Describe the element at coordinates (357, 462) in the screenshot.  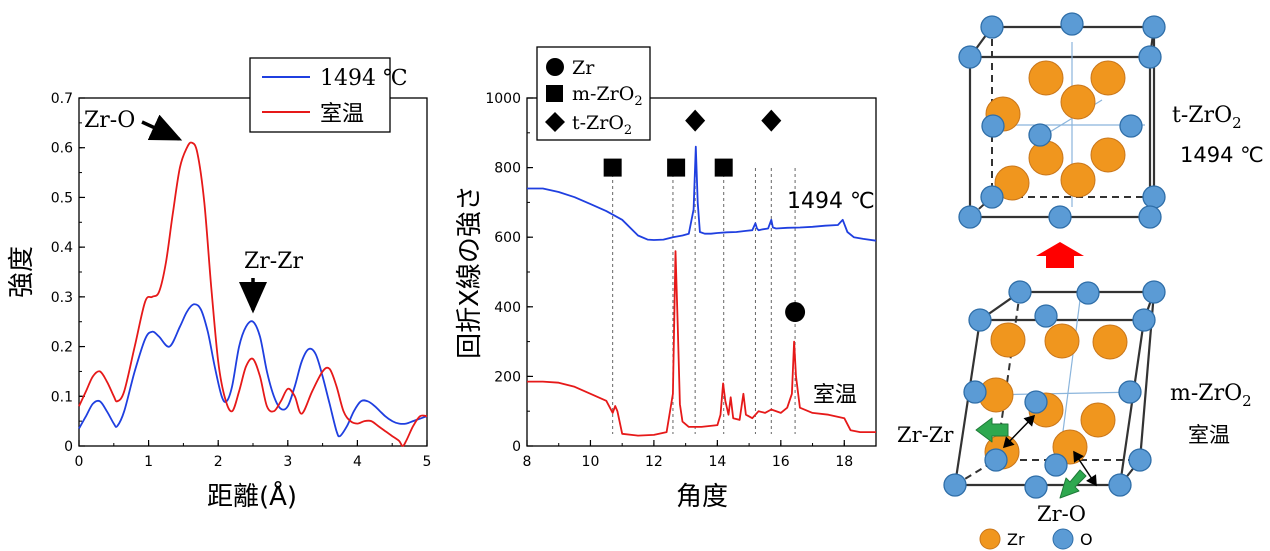
I see `x-tick-label: 4` at that location.